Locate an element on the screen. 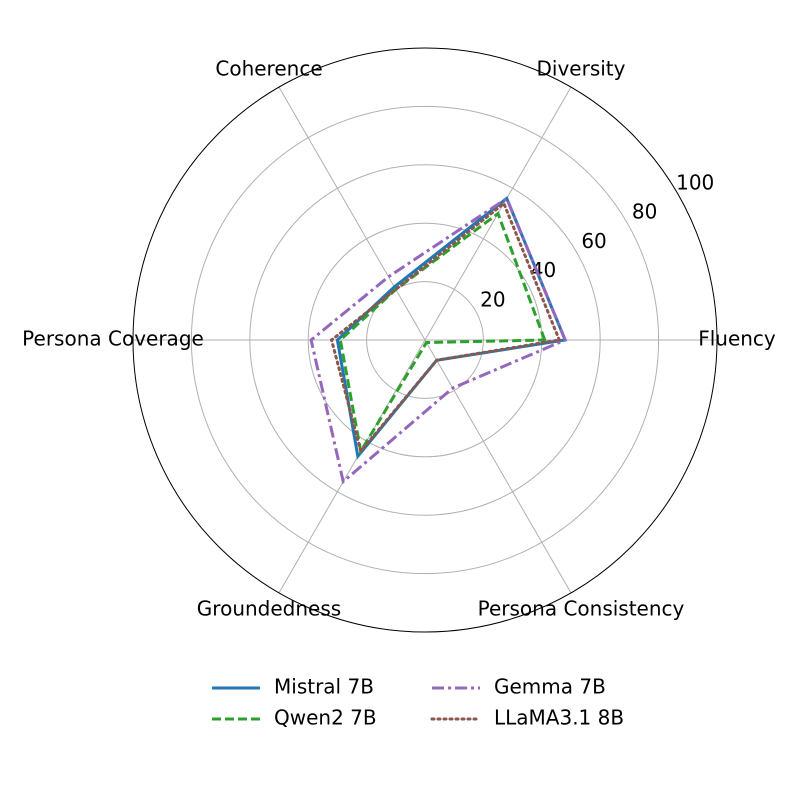  category-label: Fluency is located at coordinates (737, 339).